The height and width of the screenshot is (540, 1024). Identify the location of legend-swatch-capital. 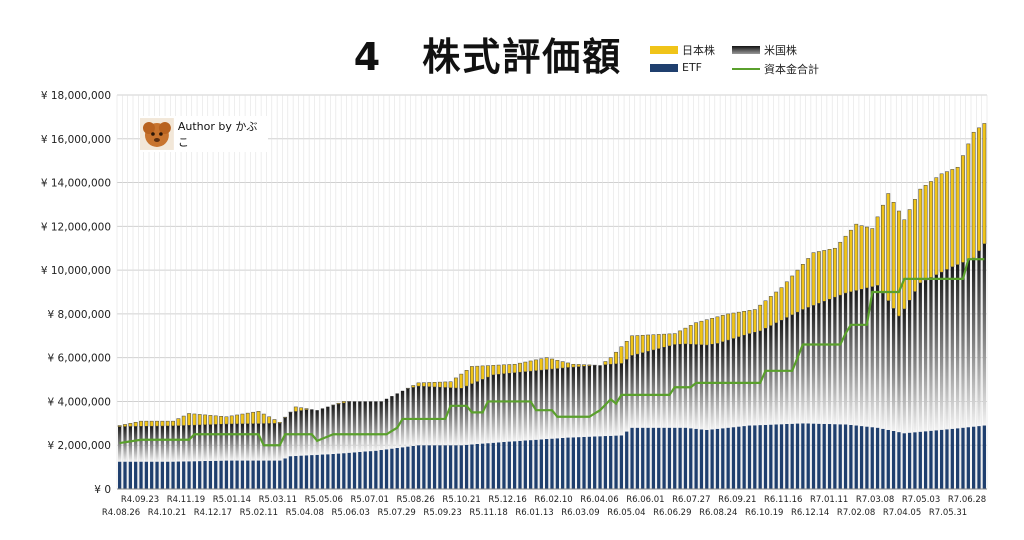
(746, 69).